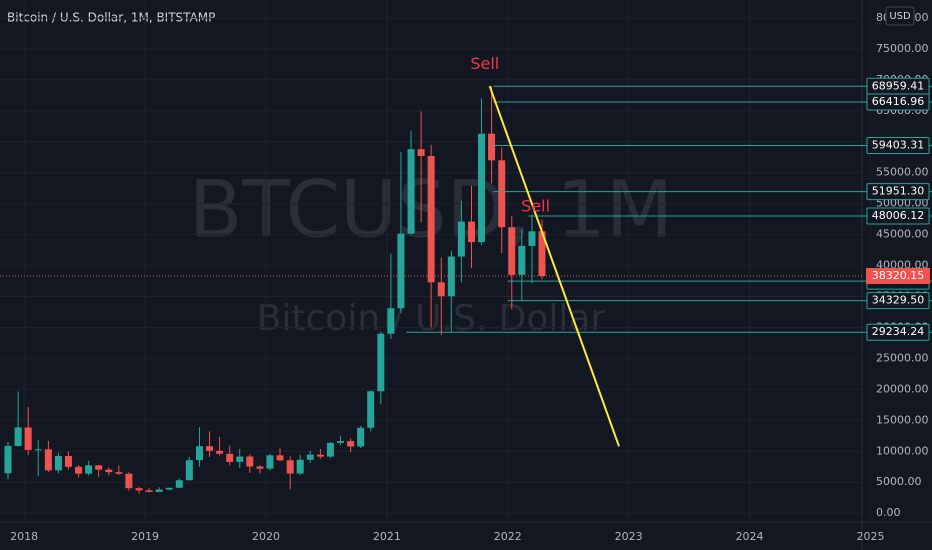 The height and width of the screenshot is (550, 932). I want to click on level-label: 34329.50, so click(898, 300).